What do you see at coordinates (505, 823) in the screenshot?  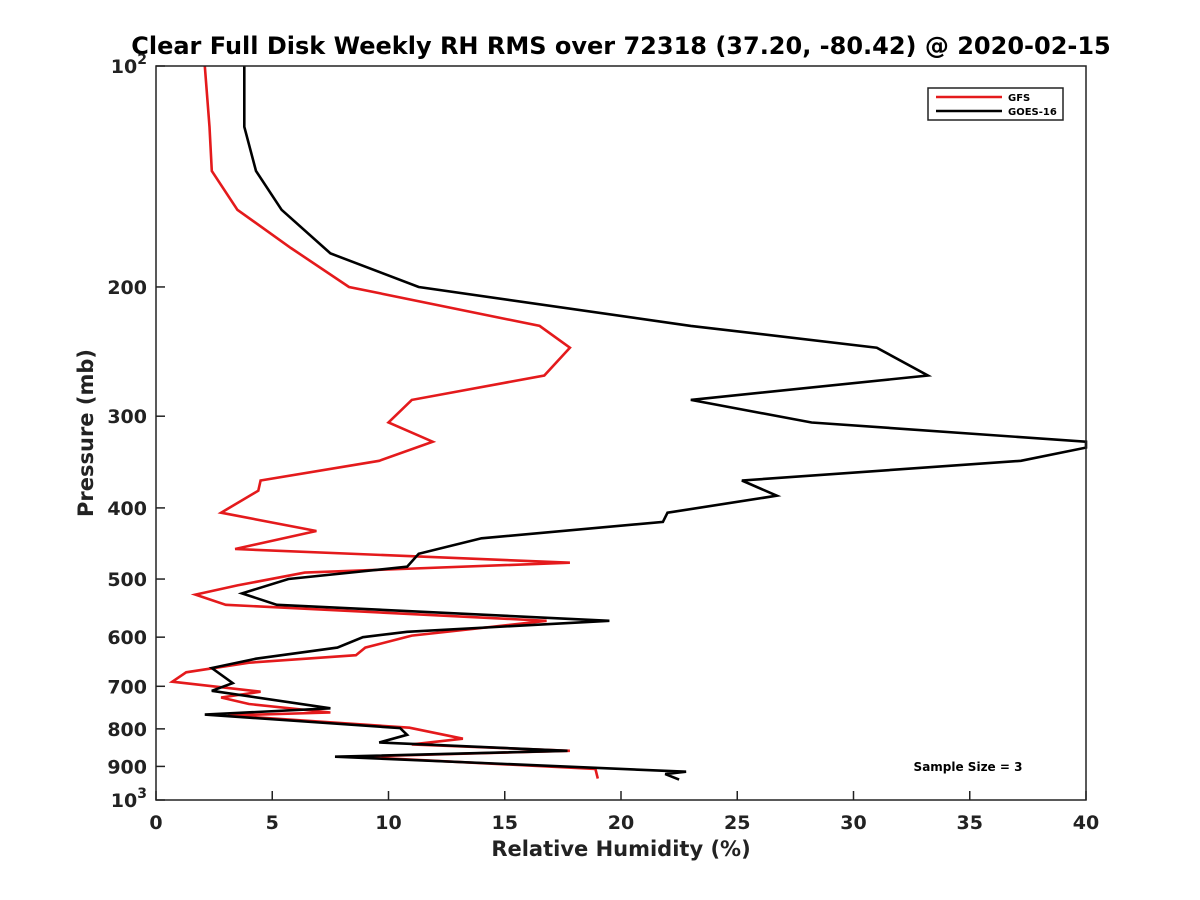 I see `x-tick-label: 15` at bounding box center [505, 823].